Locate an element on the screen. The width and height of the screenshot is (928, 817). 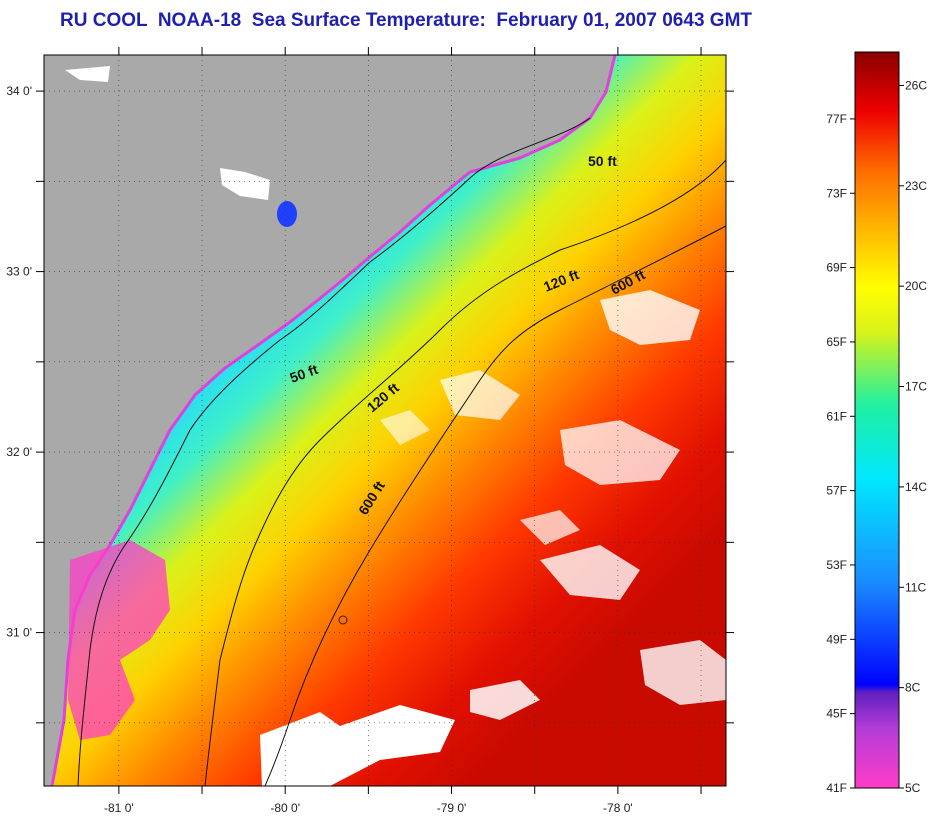
colorbar-fahrenheit-label: 61F is located at coordinates (836, 416).